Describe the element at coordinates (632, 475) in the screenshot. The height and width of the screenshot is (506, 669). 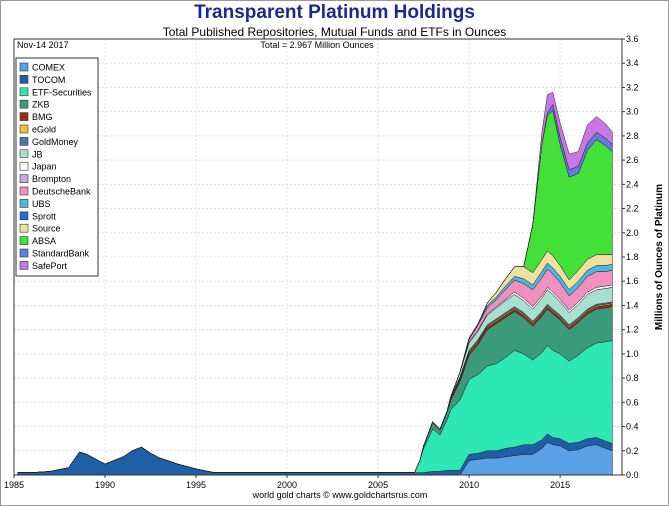
I see `y-tick-label: 0.0` at that location.